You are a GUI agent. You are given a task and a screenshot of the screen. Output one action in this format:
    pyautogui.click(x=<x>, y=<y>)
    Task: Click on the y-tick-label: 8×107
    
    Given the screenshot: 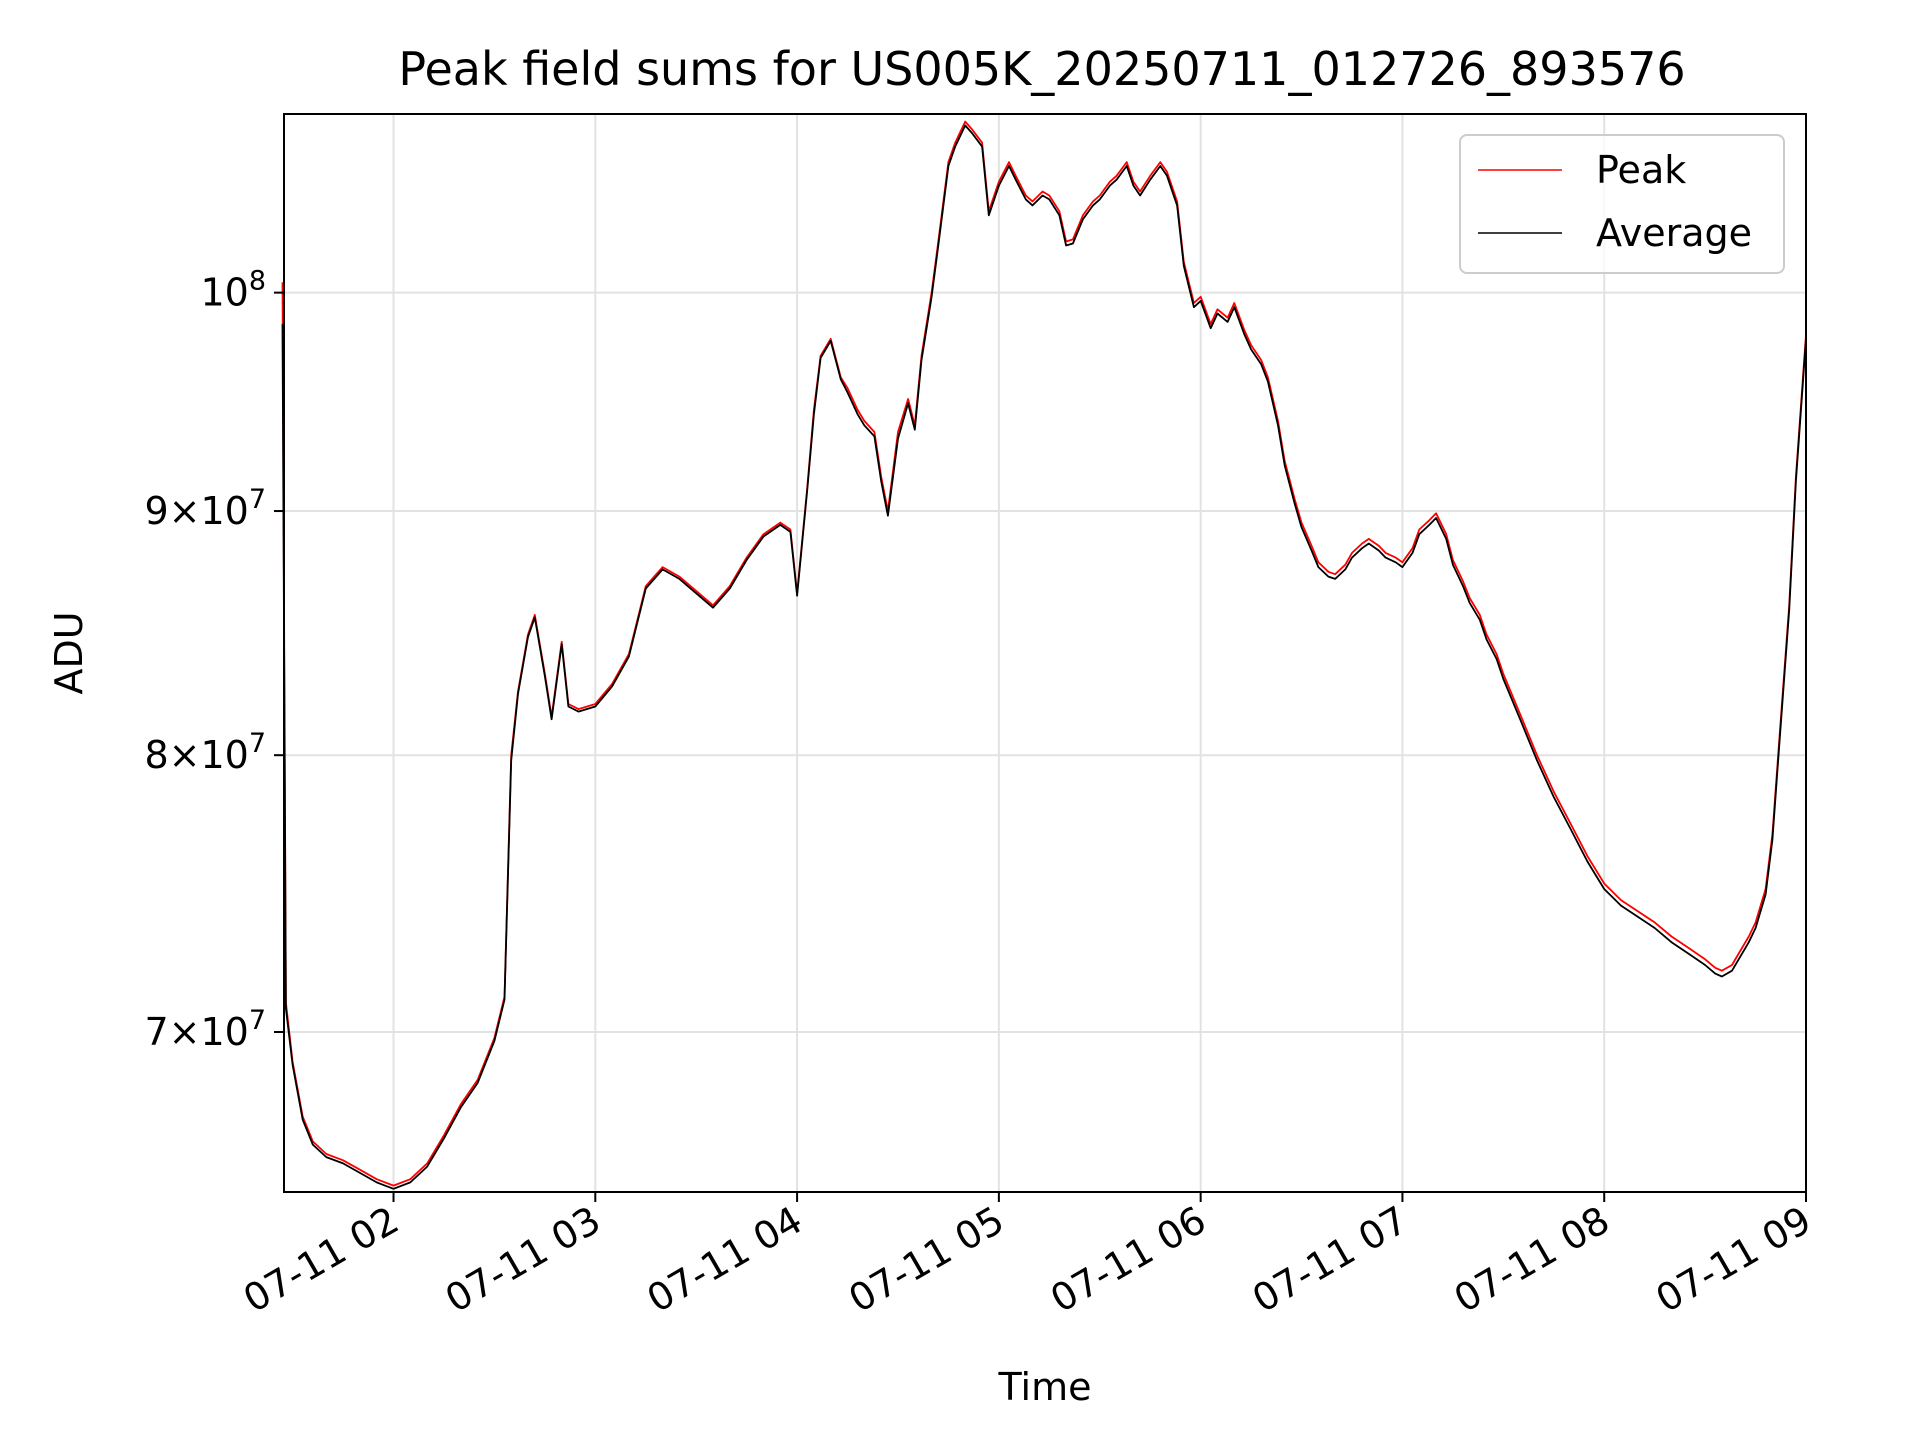 What is the action you would take?
    pyautogui.click(x=205, y=752)
    